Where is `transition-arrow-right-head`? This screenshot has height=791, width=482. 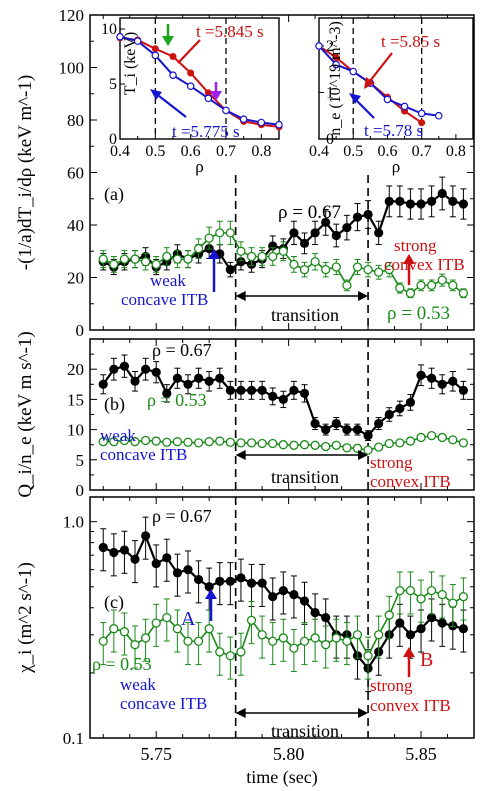
transition-arrow-right-head is located at coordinates (363, 713).